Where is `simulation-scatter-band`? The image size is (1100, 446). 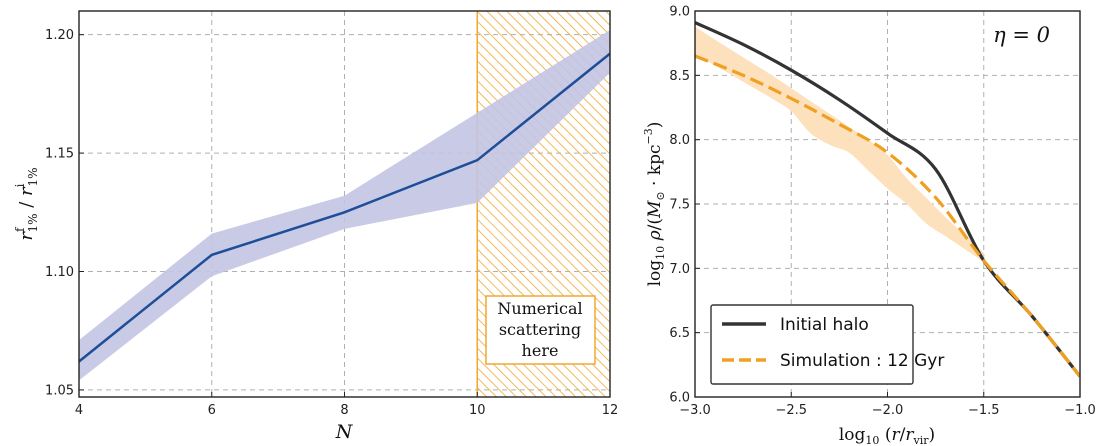
simulation-scatter-band is located at coordinates (839, 144).